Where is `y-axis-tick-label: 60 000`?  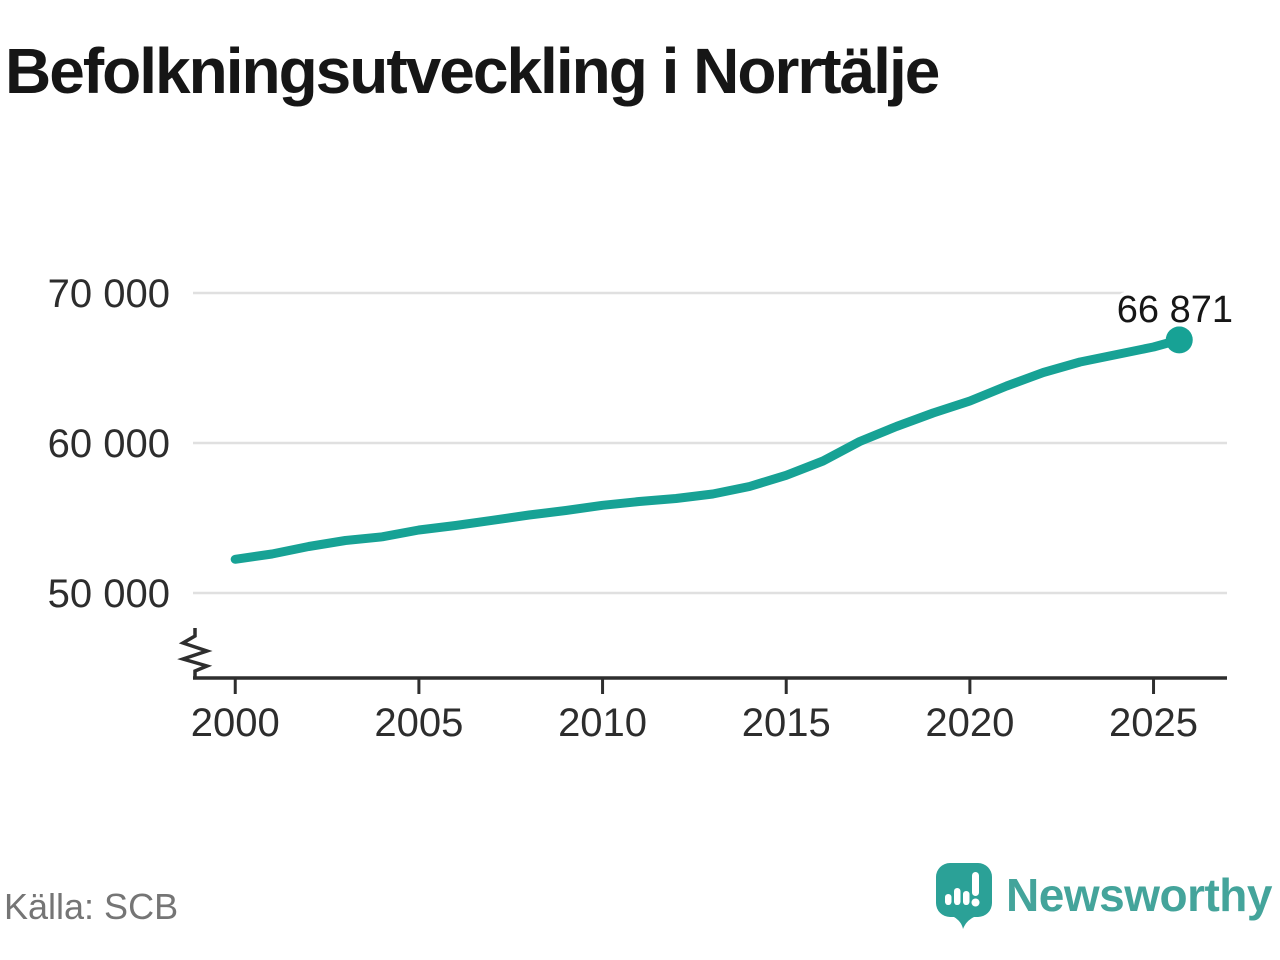
y-axis-tick-label: 60 000 is located at coordinates (109, 444).